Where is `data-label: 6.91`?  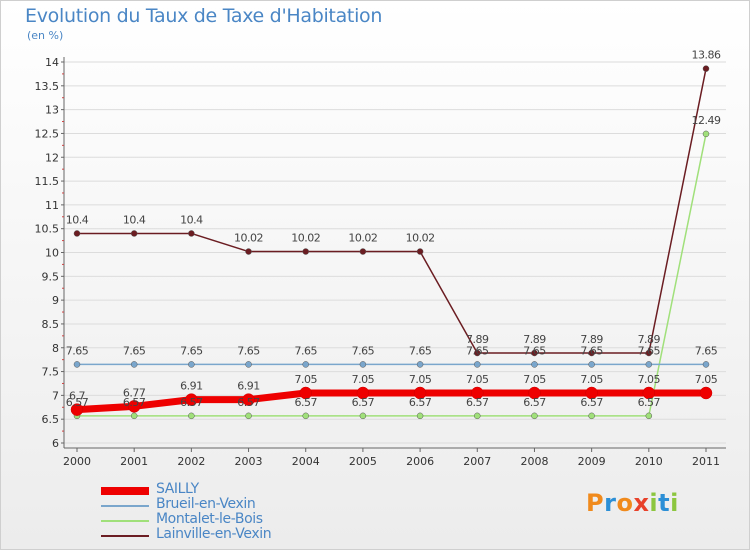
data-label: 6.91 is located at coordinates (191, 386).